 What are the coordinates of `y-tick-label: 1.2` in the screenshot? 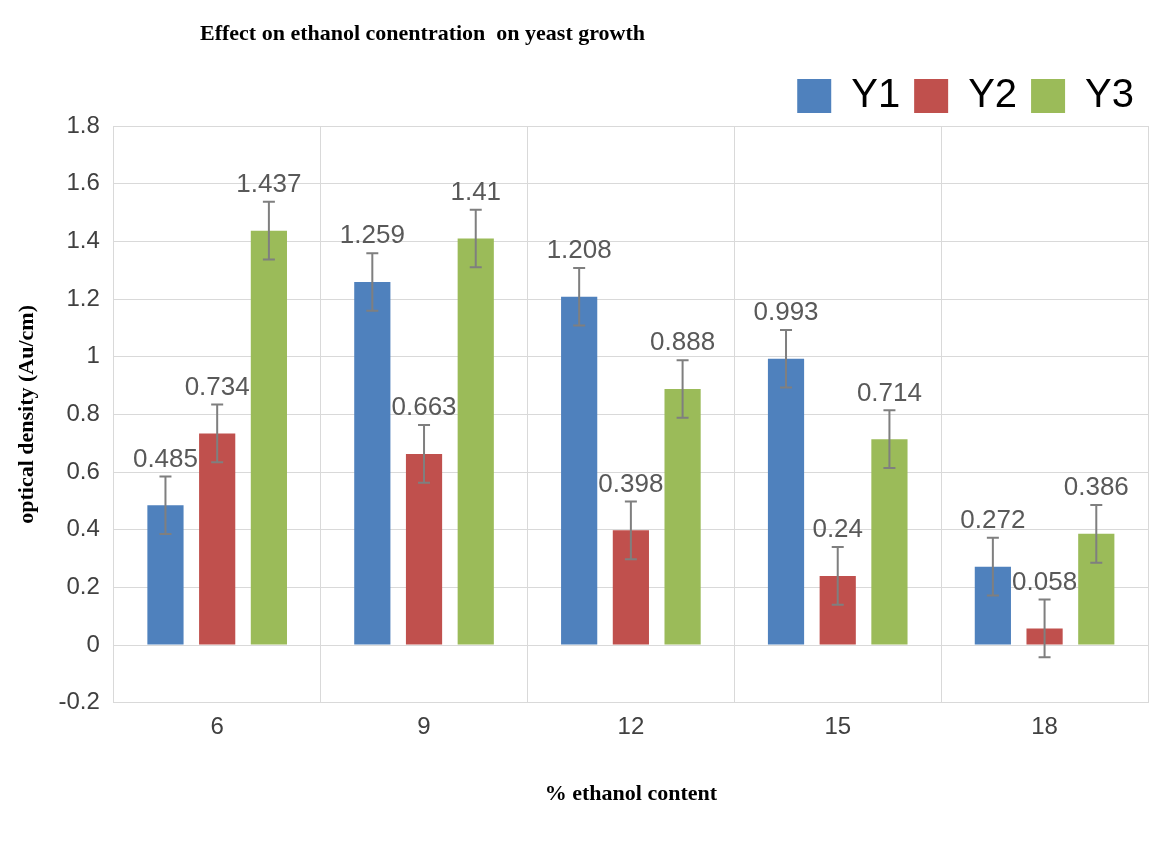 It's located at (83, 297).